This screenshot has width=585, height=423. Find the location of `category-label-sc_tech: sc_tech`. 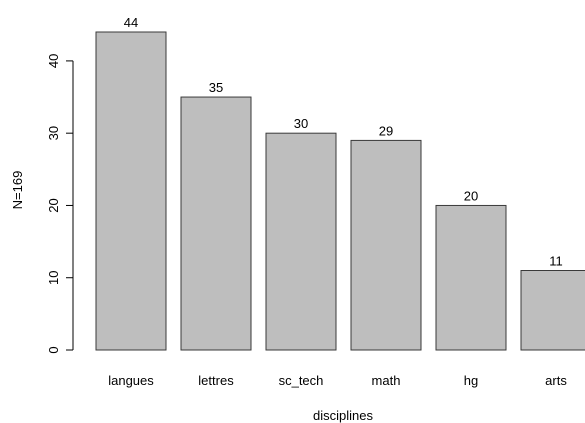

category-label-sc_tech: sc_tech is located at coordinates (301, 380).